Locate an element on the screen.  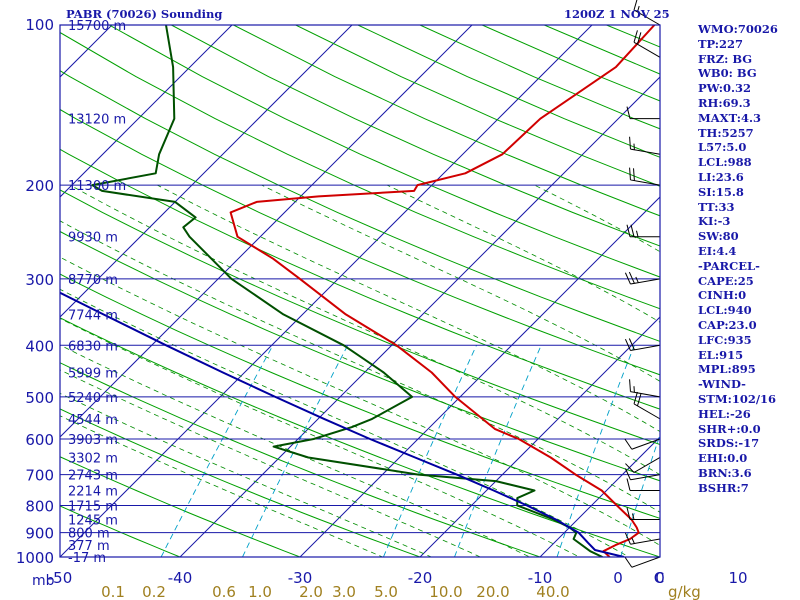
index-item: RH:69.3 is located at coordinates (724, 102).